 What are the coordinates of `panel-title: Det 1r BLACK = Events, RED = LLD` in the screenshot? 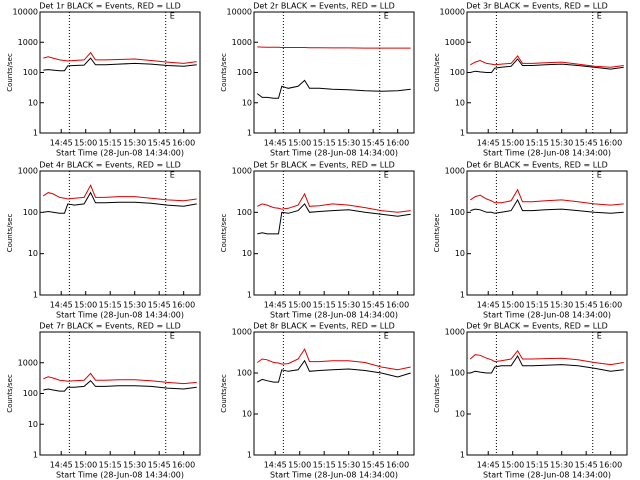 It's located at (110, 6).